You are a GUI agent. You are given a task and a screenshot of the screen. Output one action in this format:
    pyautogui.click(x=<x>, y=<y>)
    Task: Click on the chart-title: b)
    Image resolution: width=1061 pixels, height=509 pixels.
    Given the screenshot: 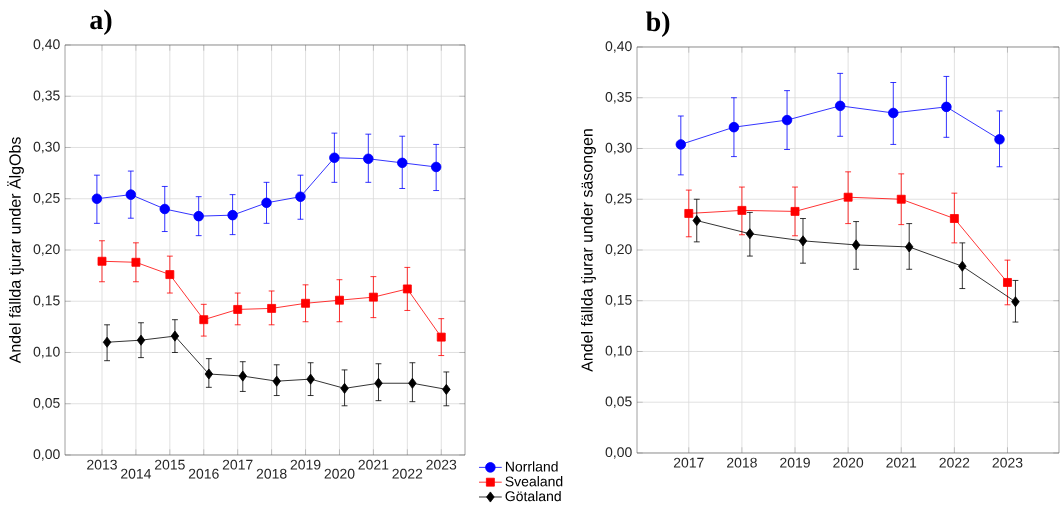 What is the action you would take?
    pyautogui.click(x=658, y=24)
    